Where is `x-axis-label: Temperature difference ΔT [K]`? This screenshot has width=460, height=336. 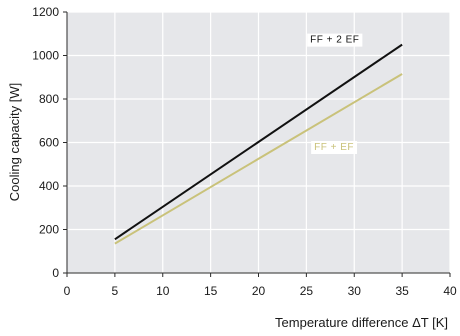 x-axis-label: Temperature difference ΔT [K] is located at coordinates (361, 322).